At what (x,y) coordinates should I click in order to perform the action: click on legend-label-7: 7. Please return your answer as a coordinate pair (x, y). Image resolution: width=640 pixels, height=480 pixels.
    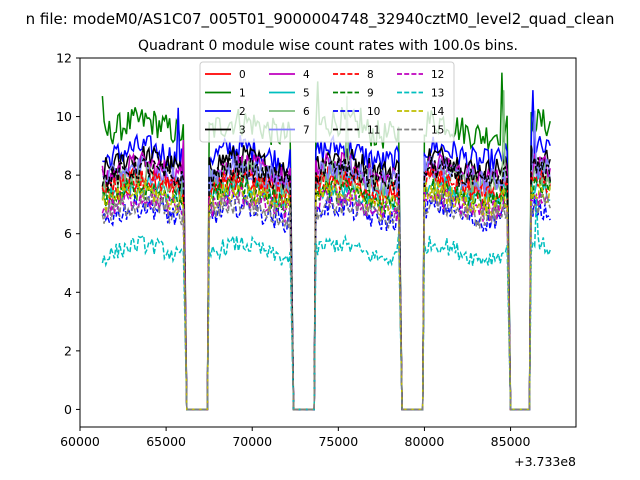
    Looking at the image, I should click on (306, 130).